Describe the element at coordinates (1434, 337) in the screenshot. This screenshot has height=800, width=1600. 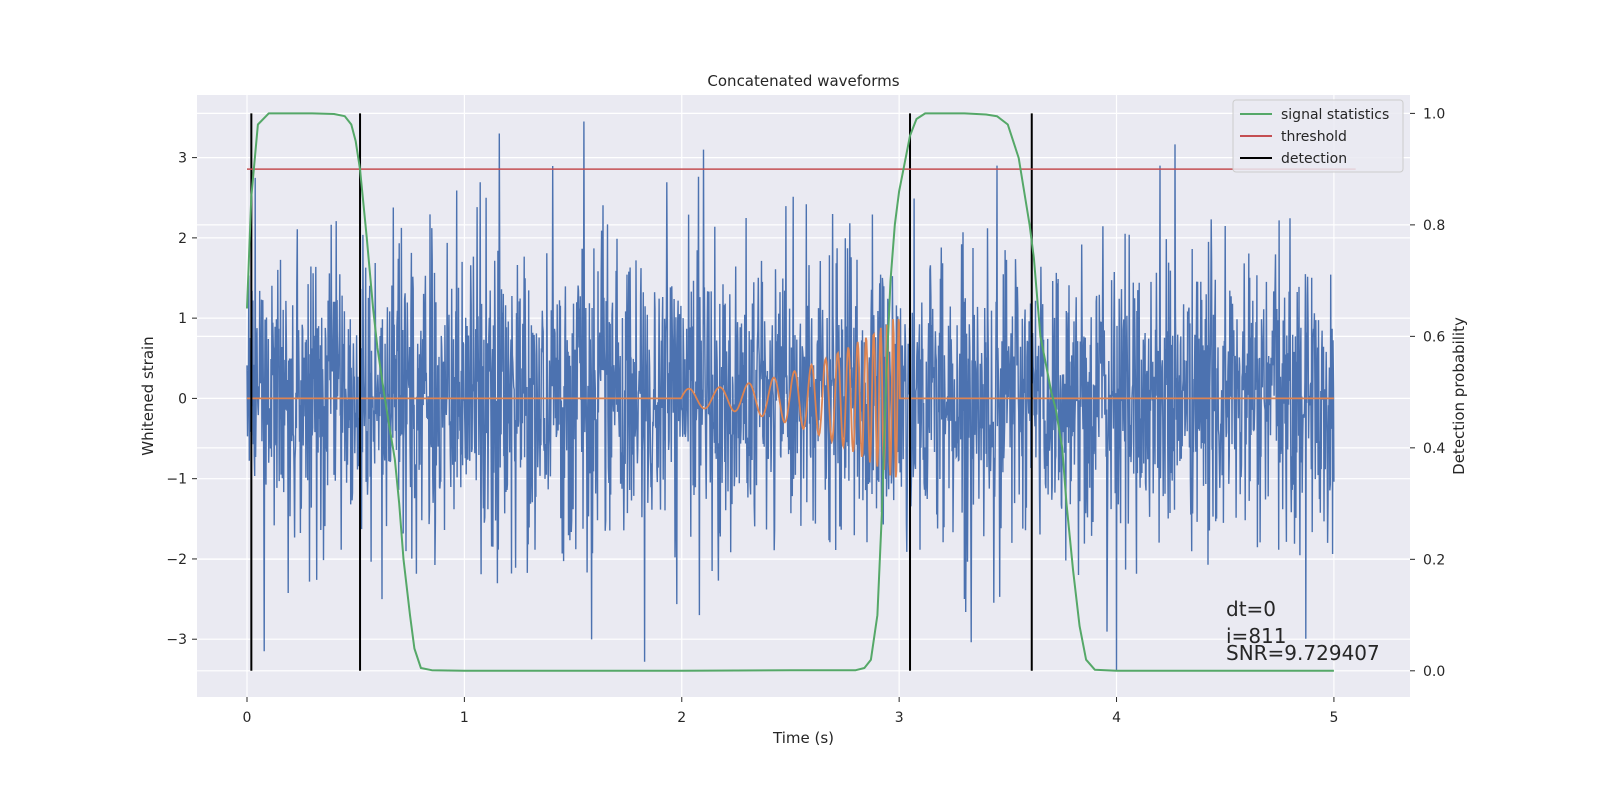
I see `y2-tick-label: 0.6` at that location.